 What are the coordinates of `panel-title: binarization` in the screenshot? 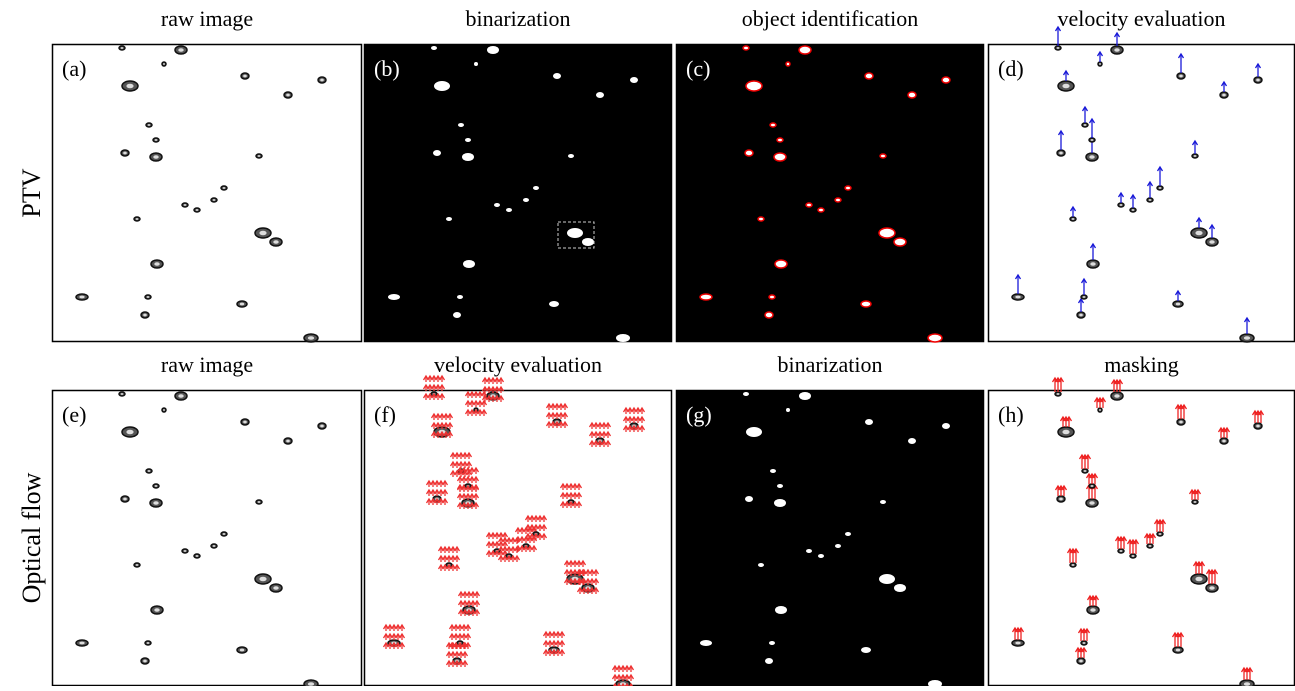 It's located at (517, 18).